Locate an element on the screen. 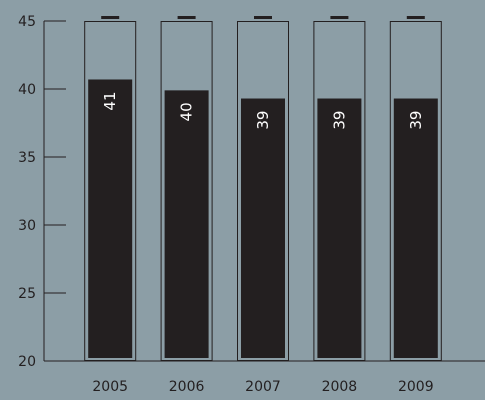  y-tick-label: 35 is located at coordinates (27, 158).